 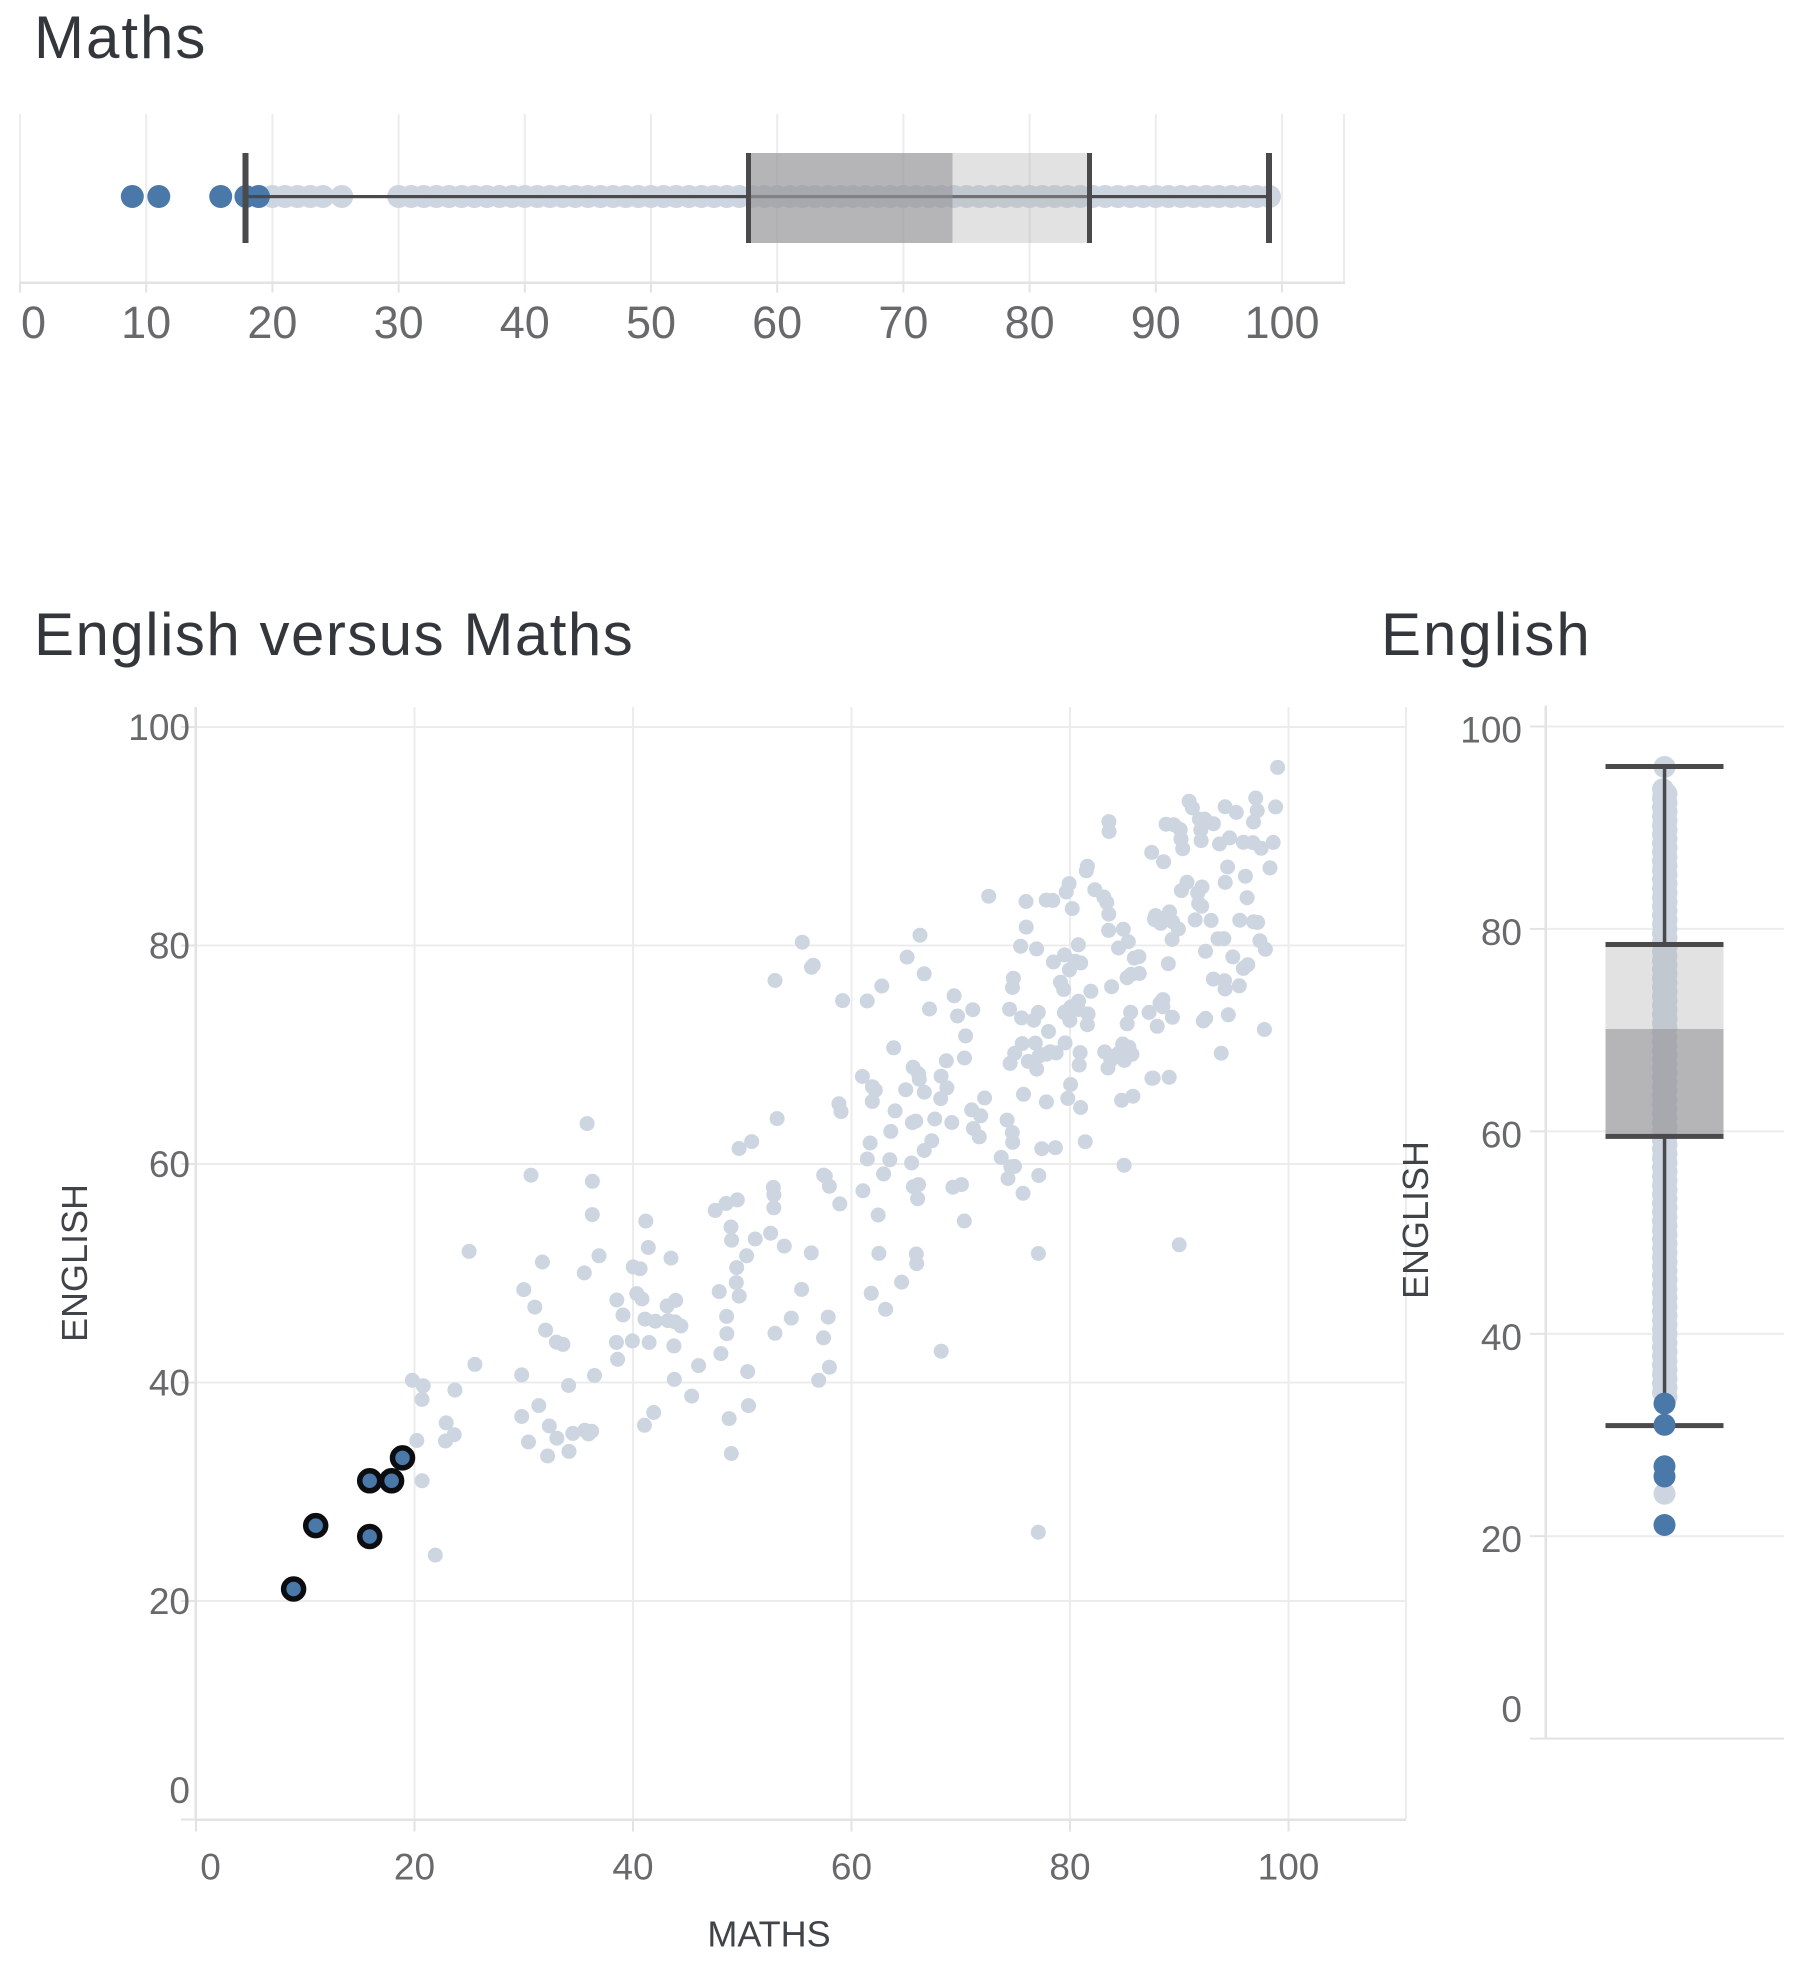 What do you see at coordinates (768, 1934) in the screenshot?
I see `svg-text: MATHS` at bounding box center [768, 1934].